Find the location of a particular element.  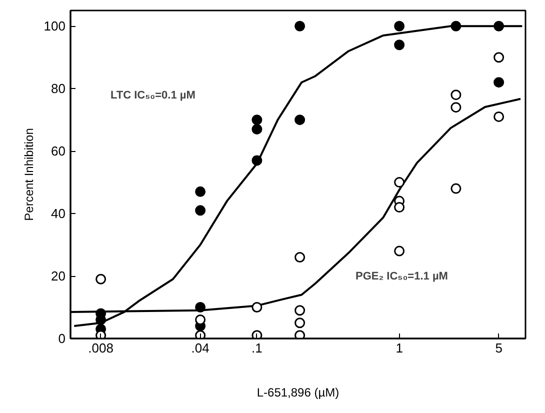

x-tick-label: .1 is located at coordinates (257, 348).